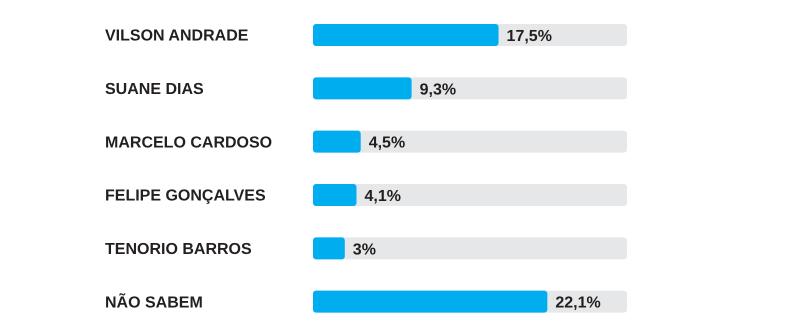 The image size is (796, 335). I want to click on data-label: 17,5%, so click(529, 36).